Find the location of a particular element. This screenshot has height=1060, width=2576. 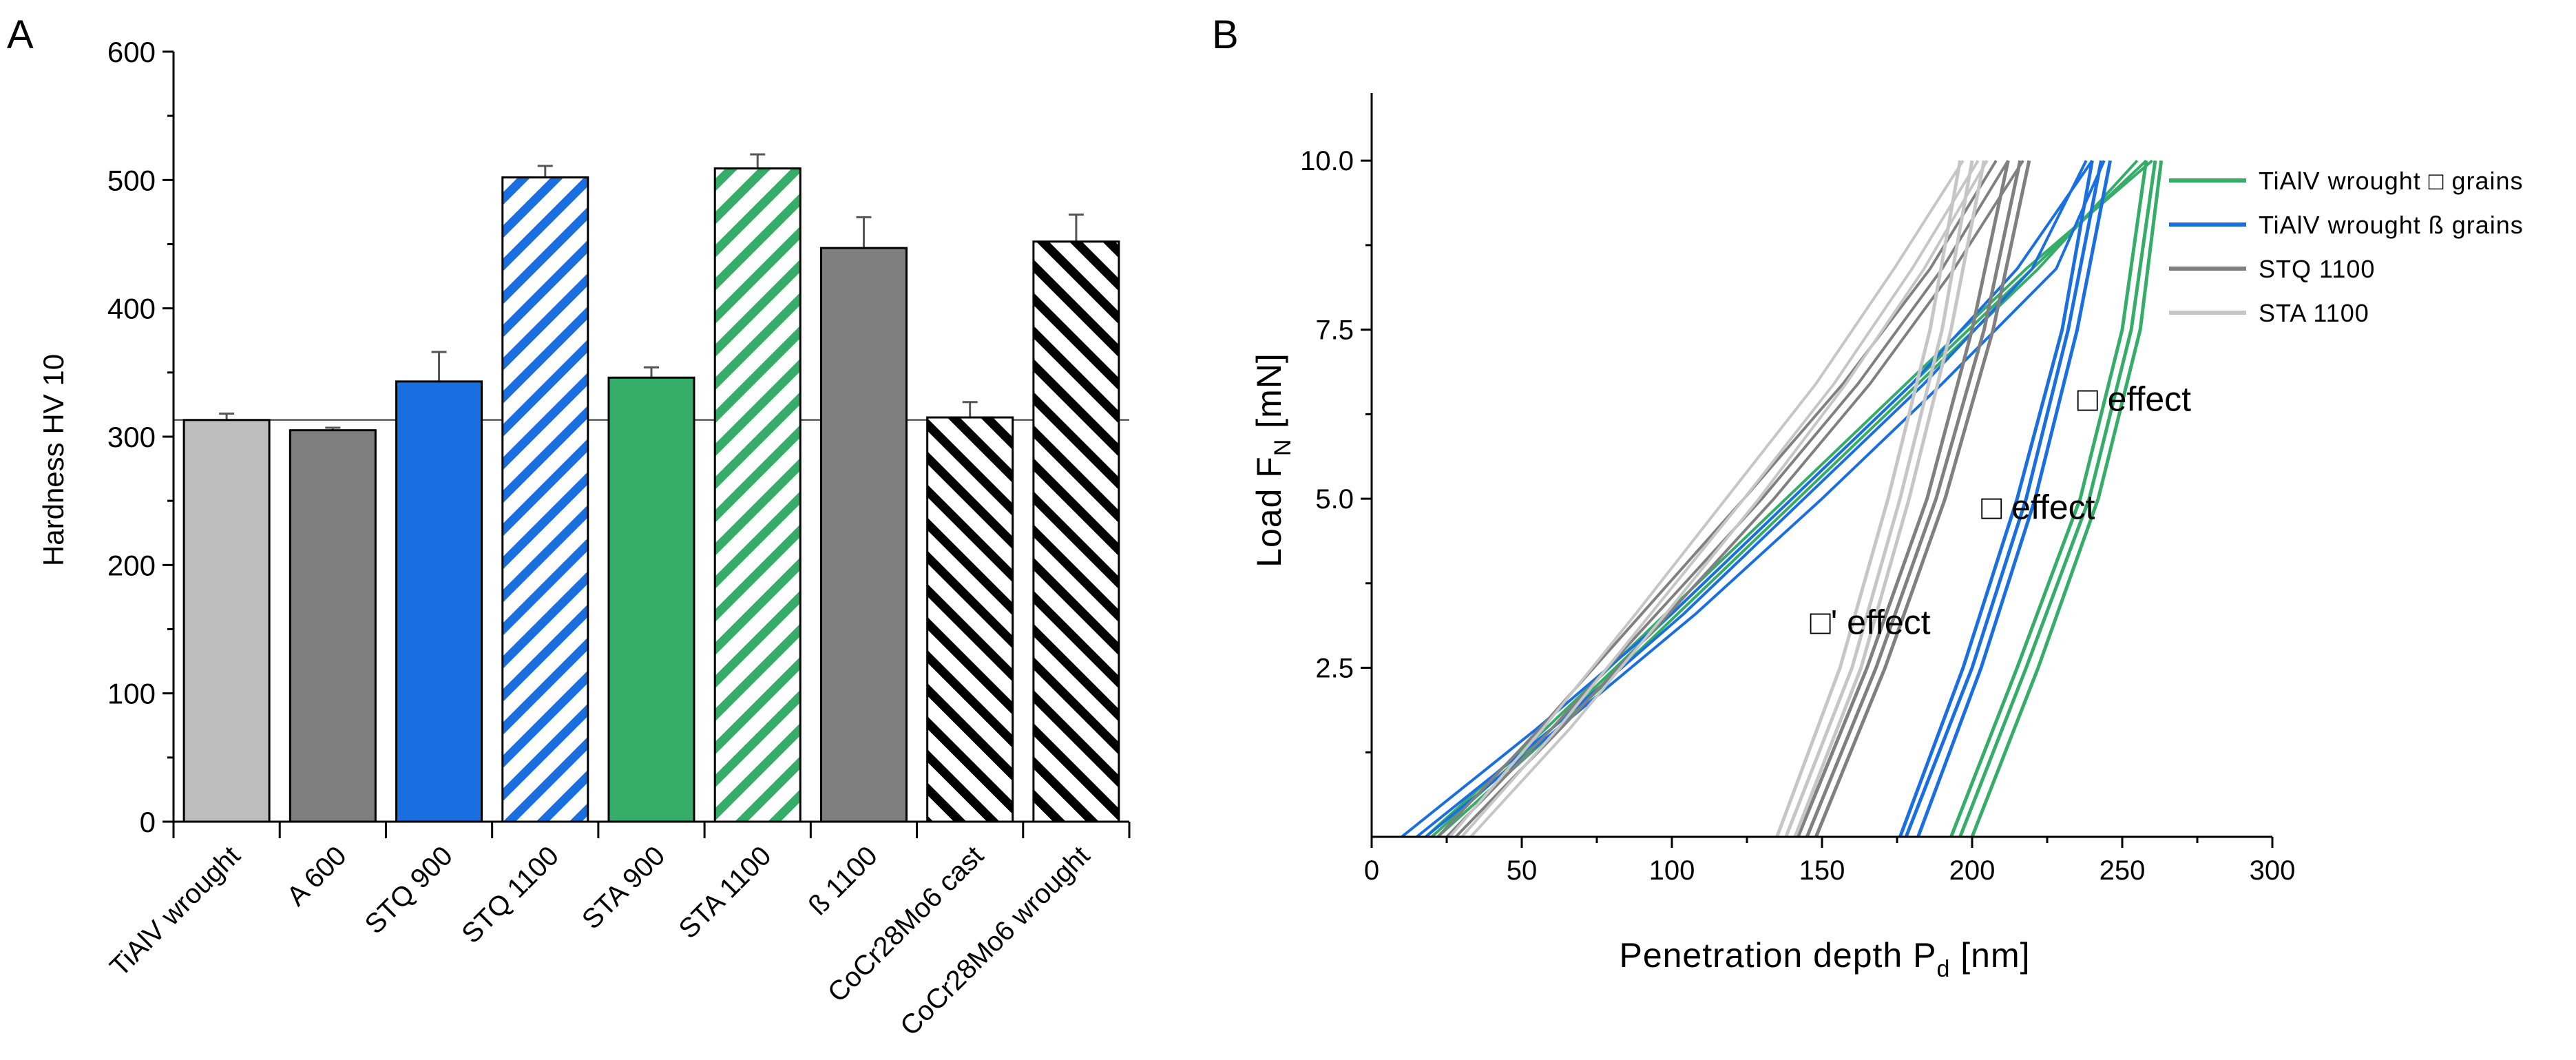

panel-b-label: B is located at coordinates (1225, 34).